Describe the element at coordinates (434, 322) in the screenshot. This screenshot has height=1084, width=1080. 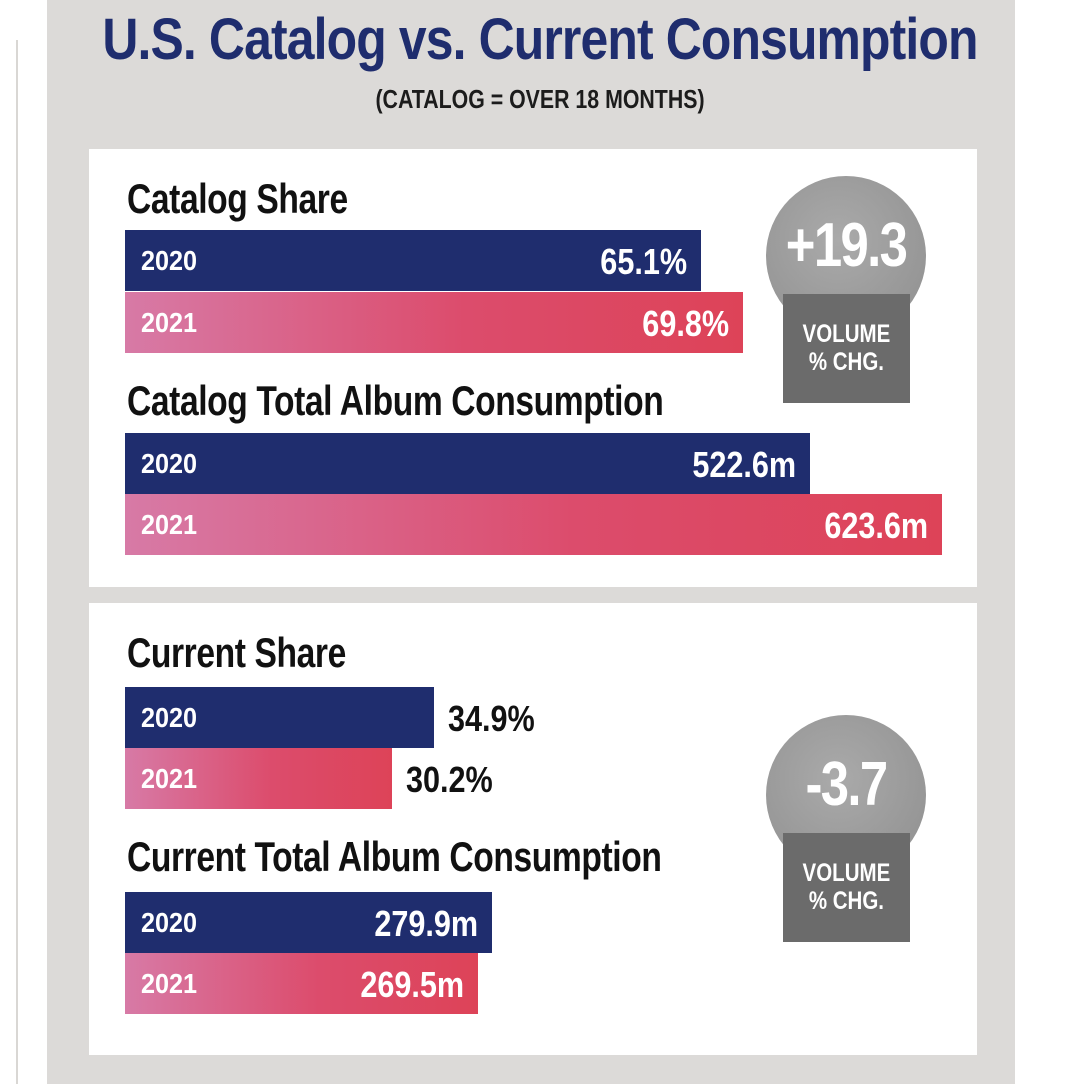
I see `catalog-share-bar-2021: 2021 69.8%` at that location.